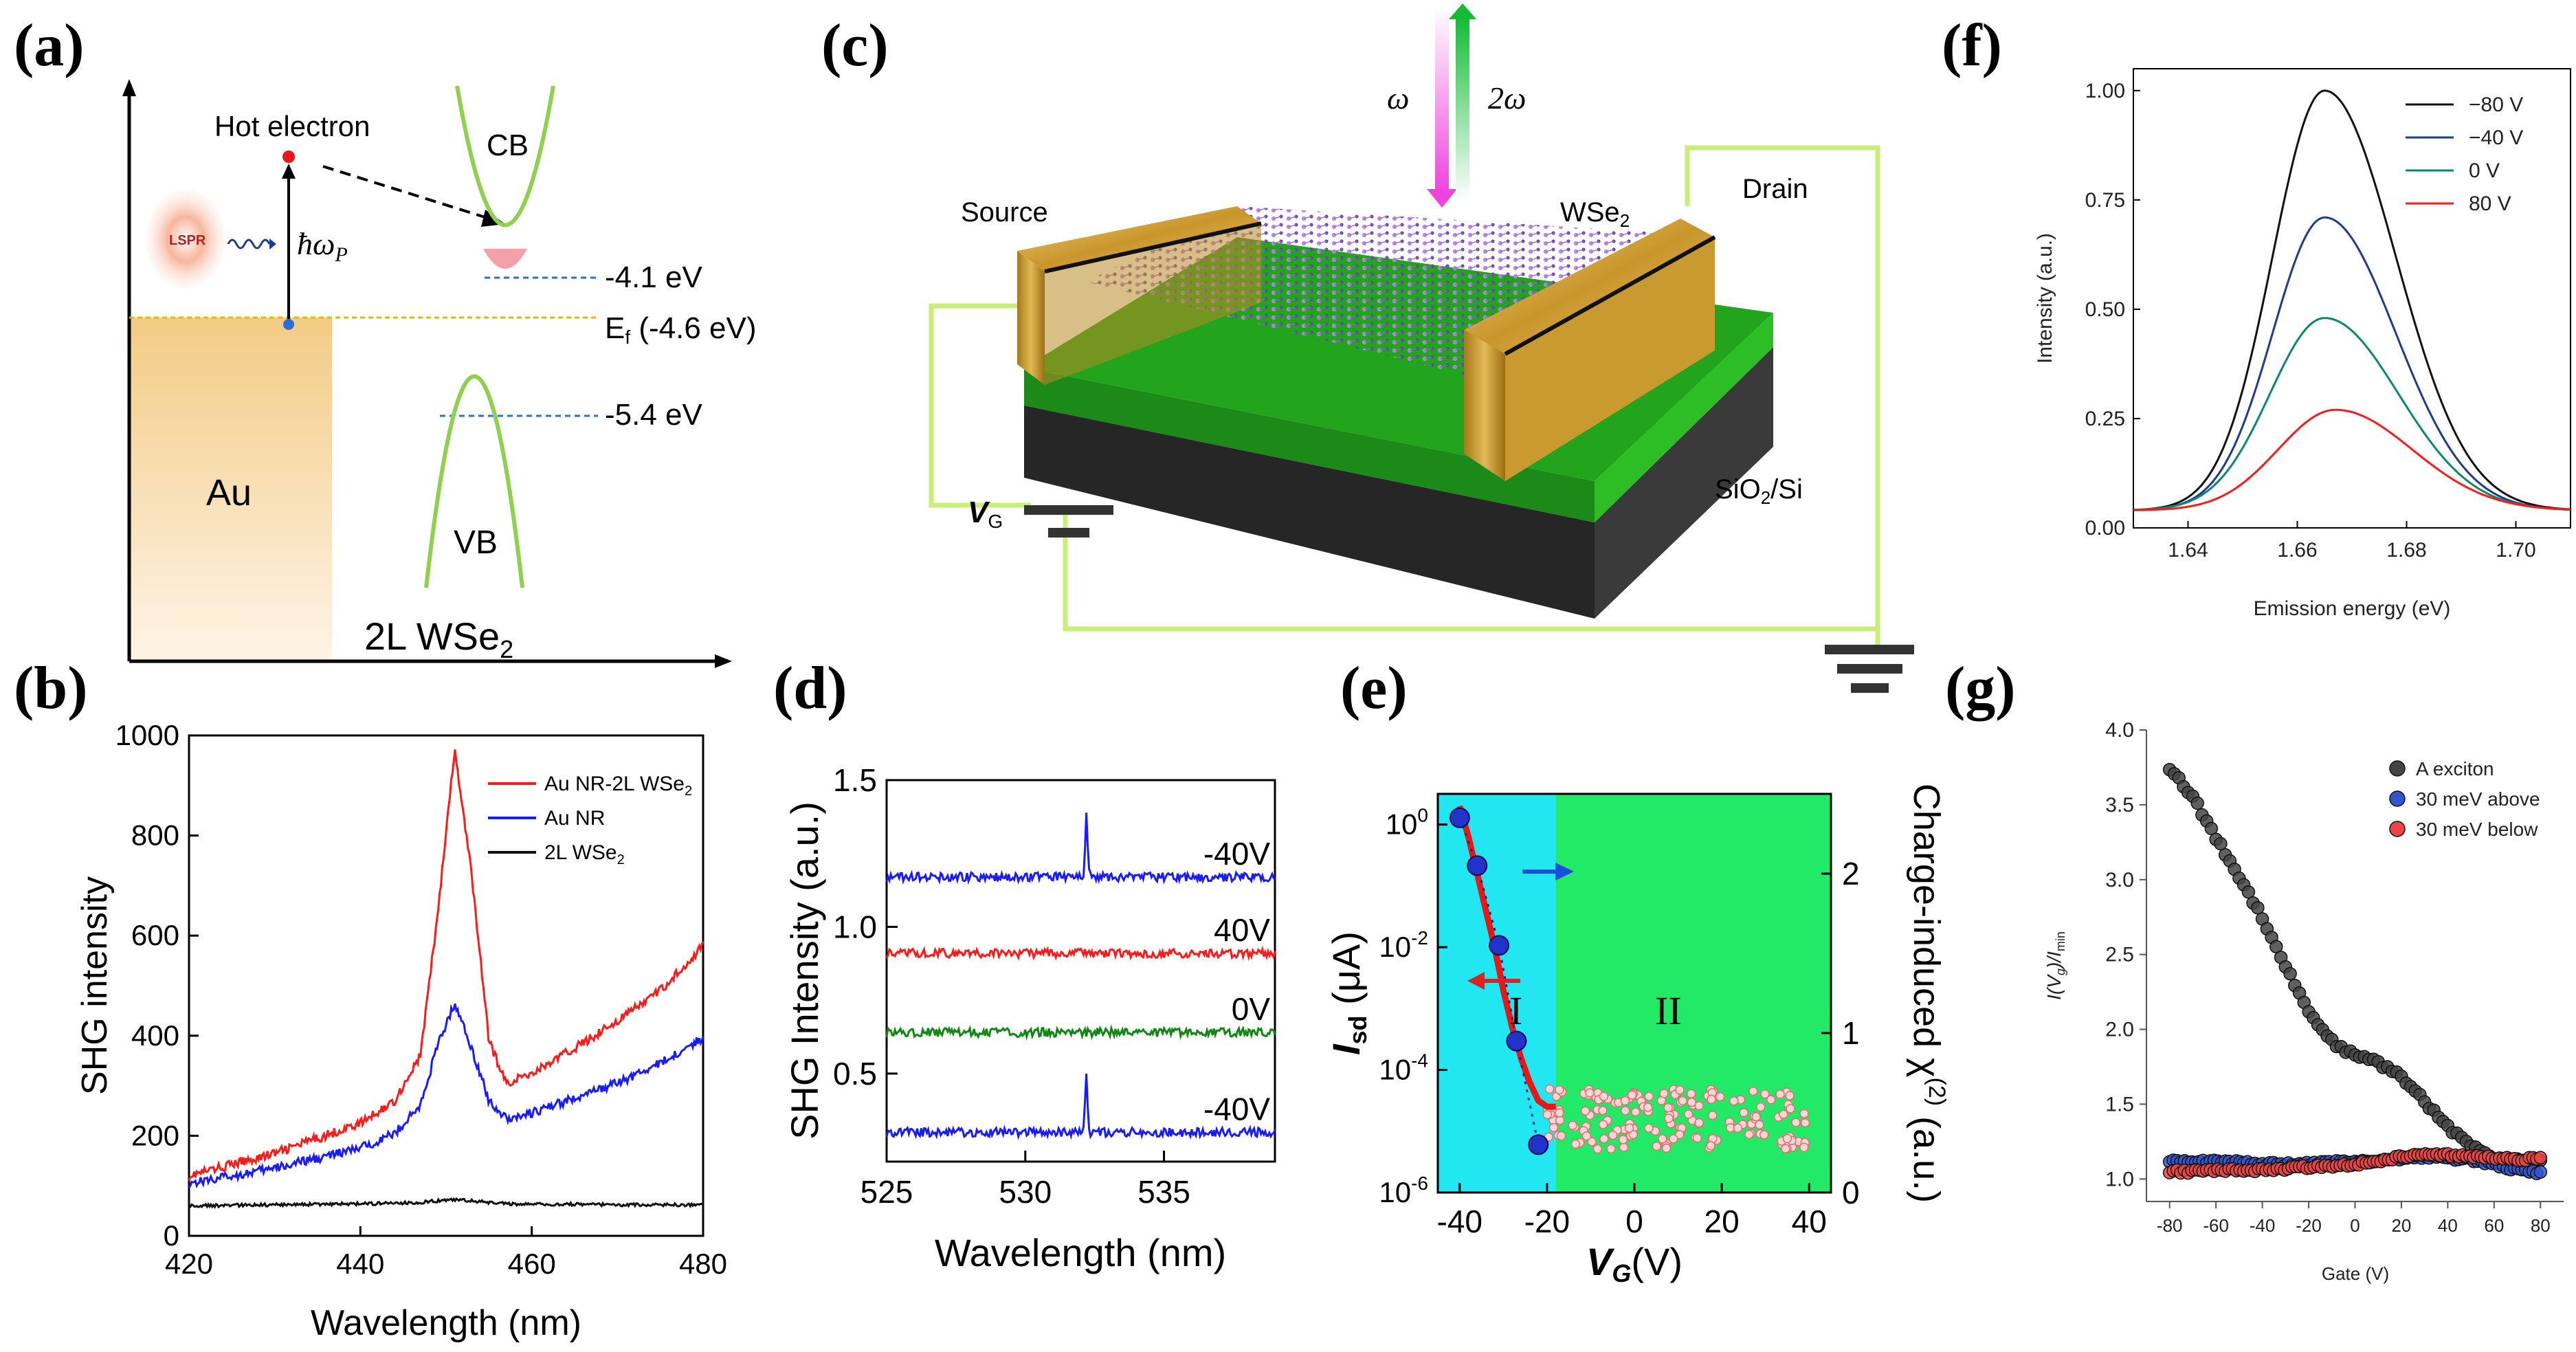  I want to click on omega-label: ω, so click(1398, 97).